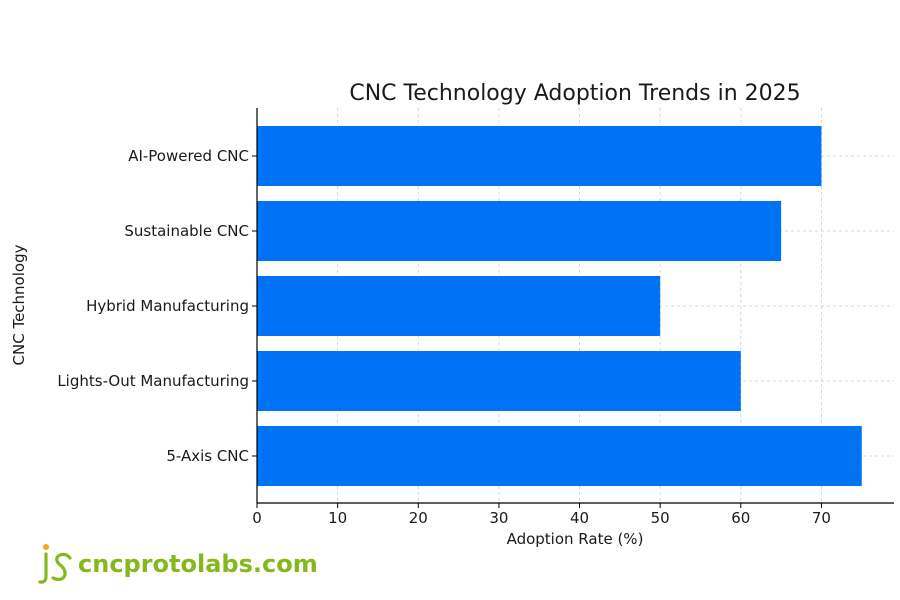 Image resolution: width=900 pixels, height=600 pixels. What do you see at coordinates (337, 518) in the screenshot?
I see `x-tick-label: 10` at bounding box center [337, 518].